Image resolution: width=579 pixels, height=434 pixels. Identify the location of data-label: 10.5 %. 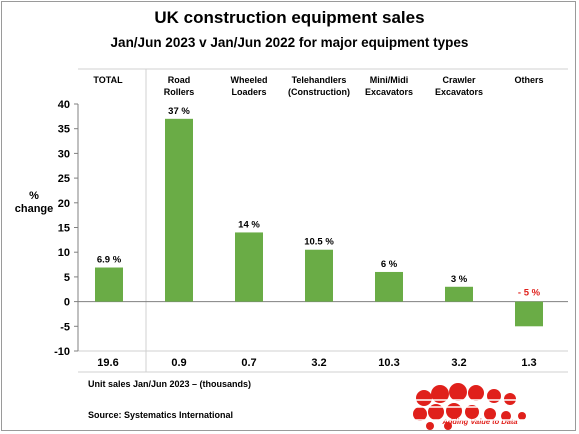
(319, 242).